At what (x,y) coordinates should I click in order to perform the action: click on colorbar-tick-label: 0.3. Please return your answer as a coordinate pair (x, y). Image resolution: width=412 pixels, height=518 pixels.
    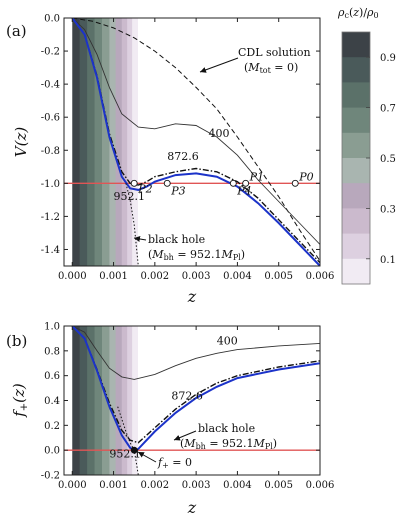
    Looking at the image, I should click on (388, 209).